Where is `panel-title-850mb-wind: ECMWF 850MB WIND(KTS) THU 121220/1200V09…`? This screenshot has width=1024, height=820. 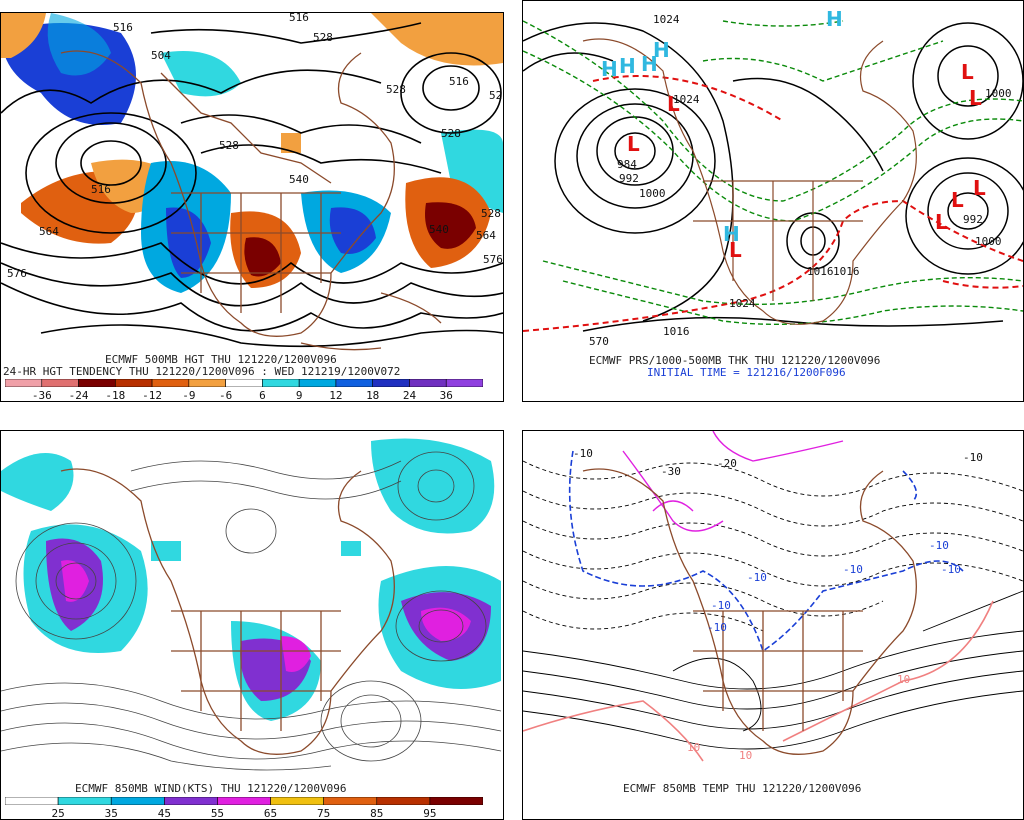 panel-title-850mb-wind: ECMWF 850MB WIND(KTS) THU 121220/1200V09… is located at coordinates (211, 788).